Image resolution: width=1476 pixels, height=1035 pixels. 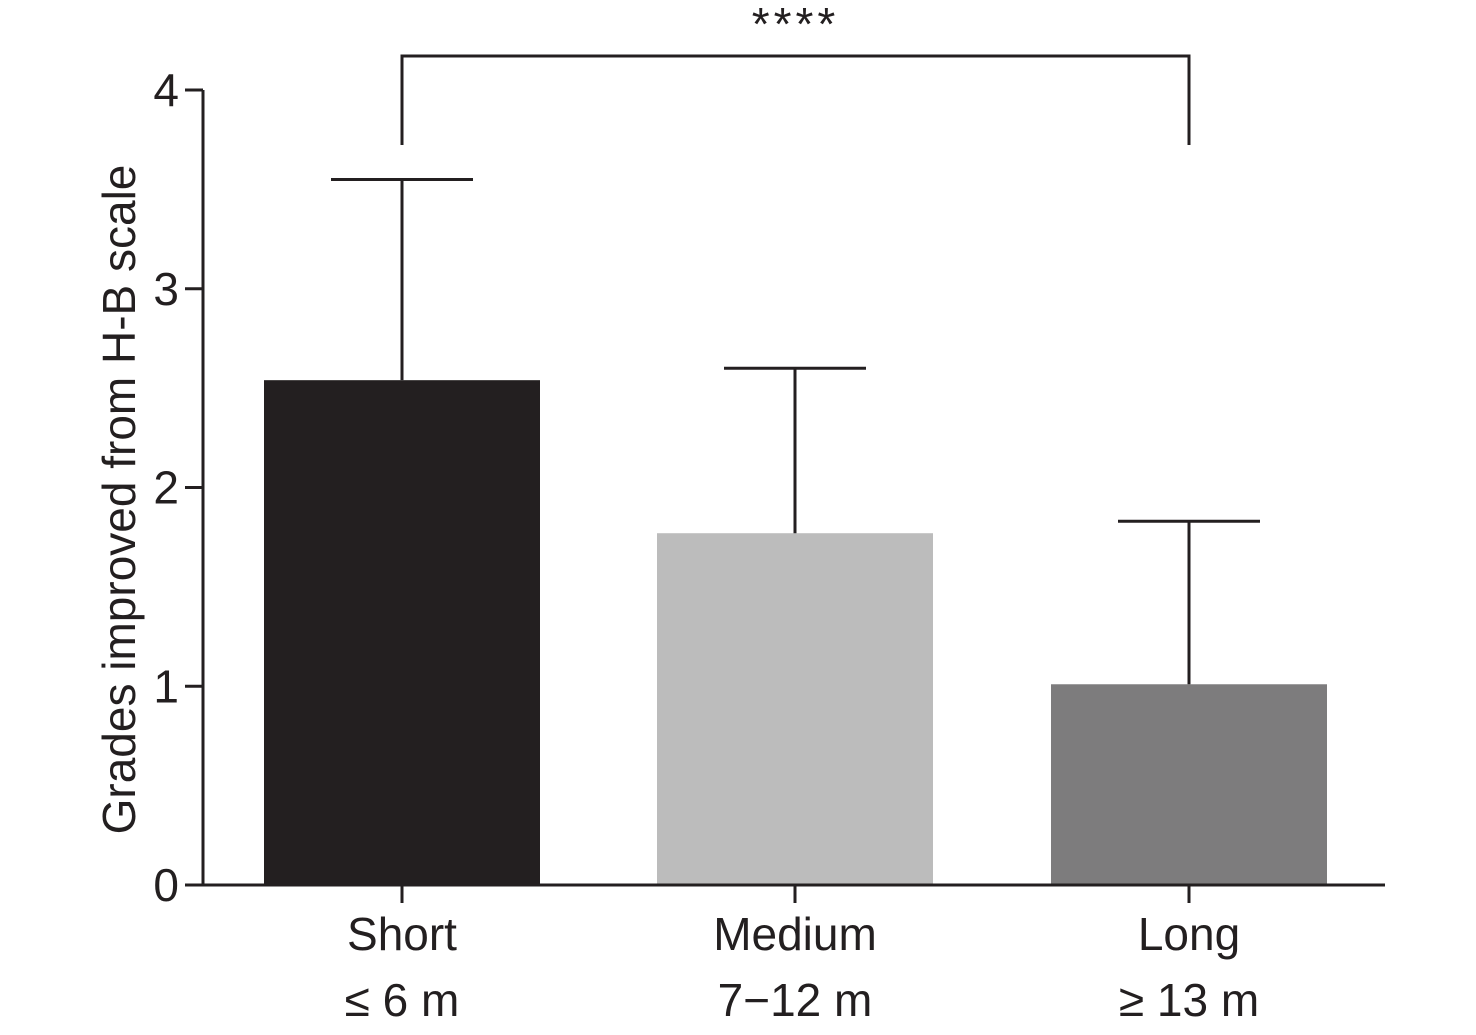 I want to click on x-category-label: Medium, so click(x=795, y=934).